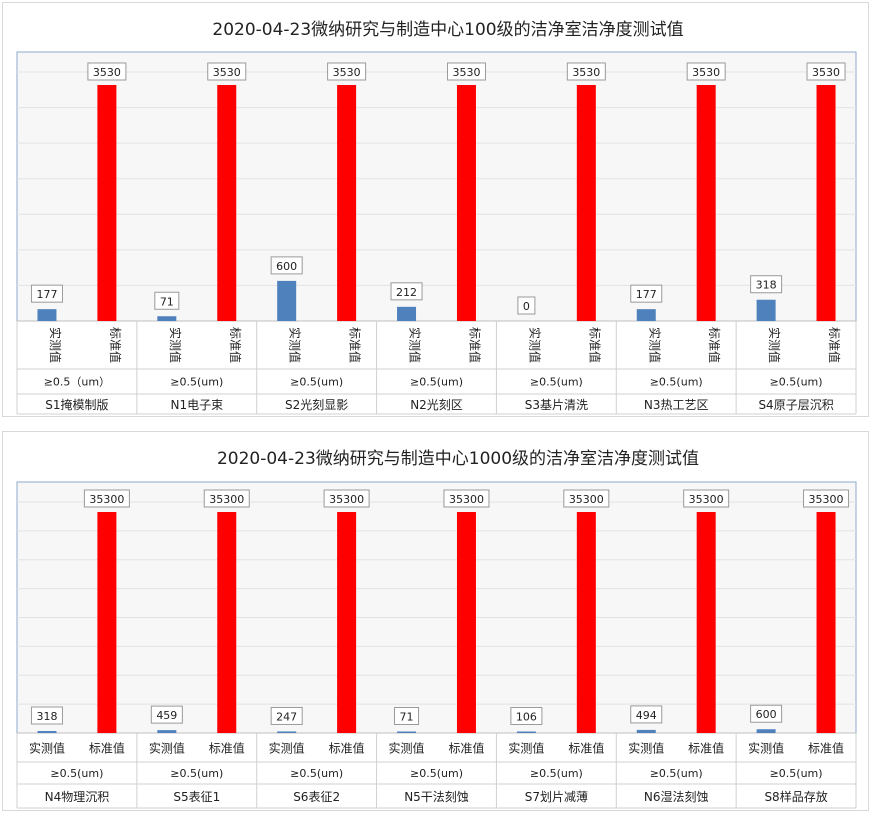  I want to click on room-name-label: S1掩模制版, so click(76, 405).